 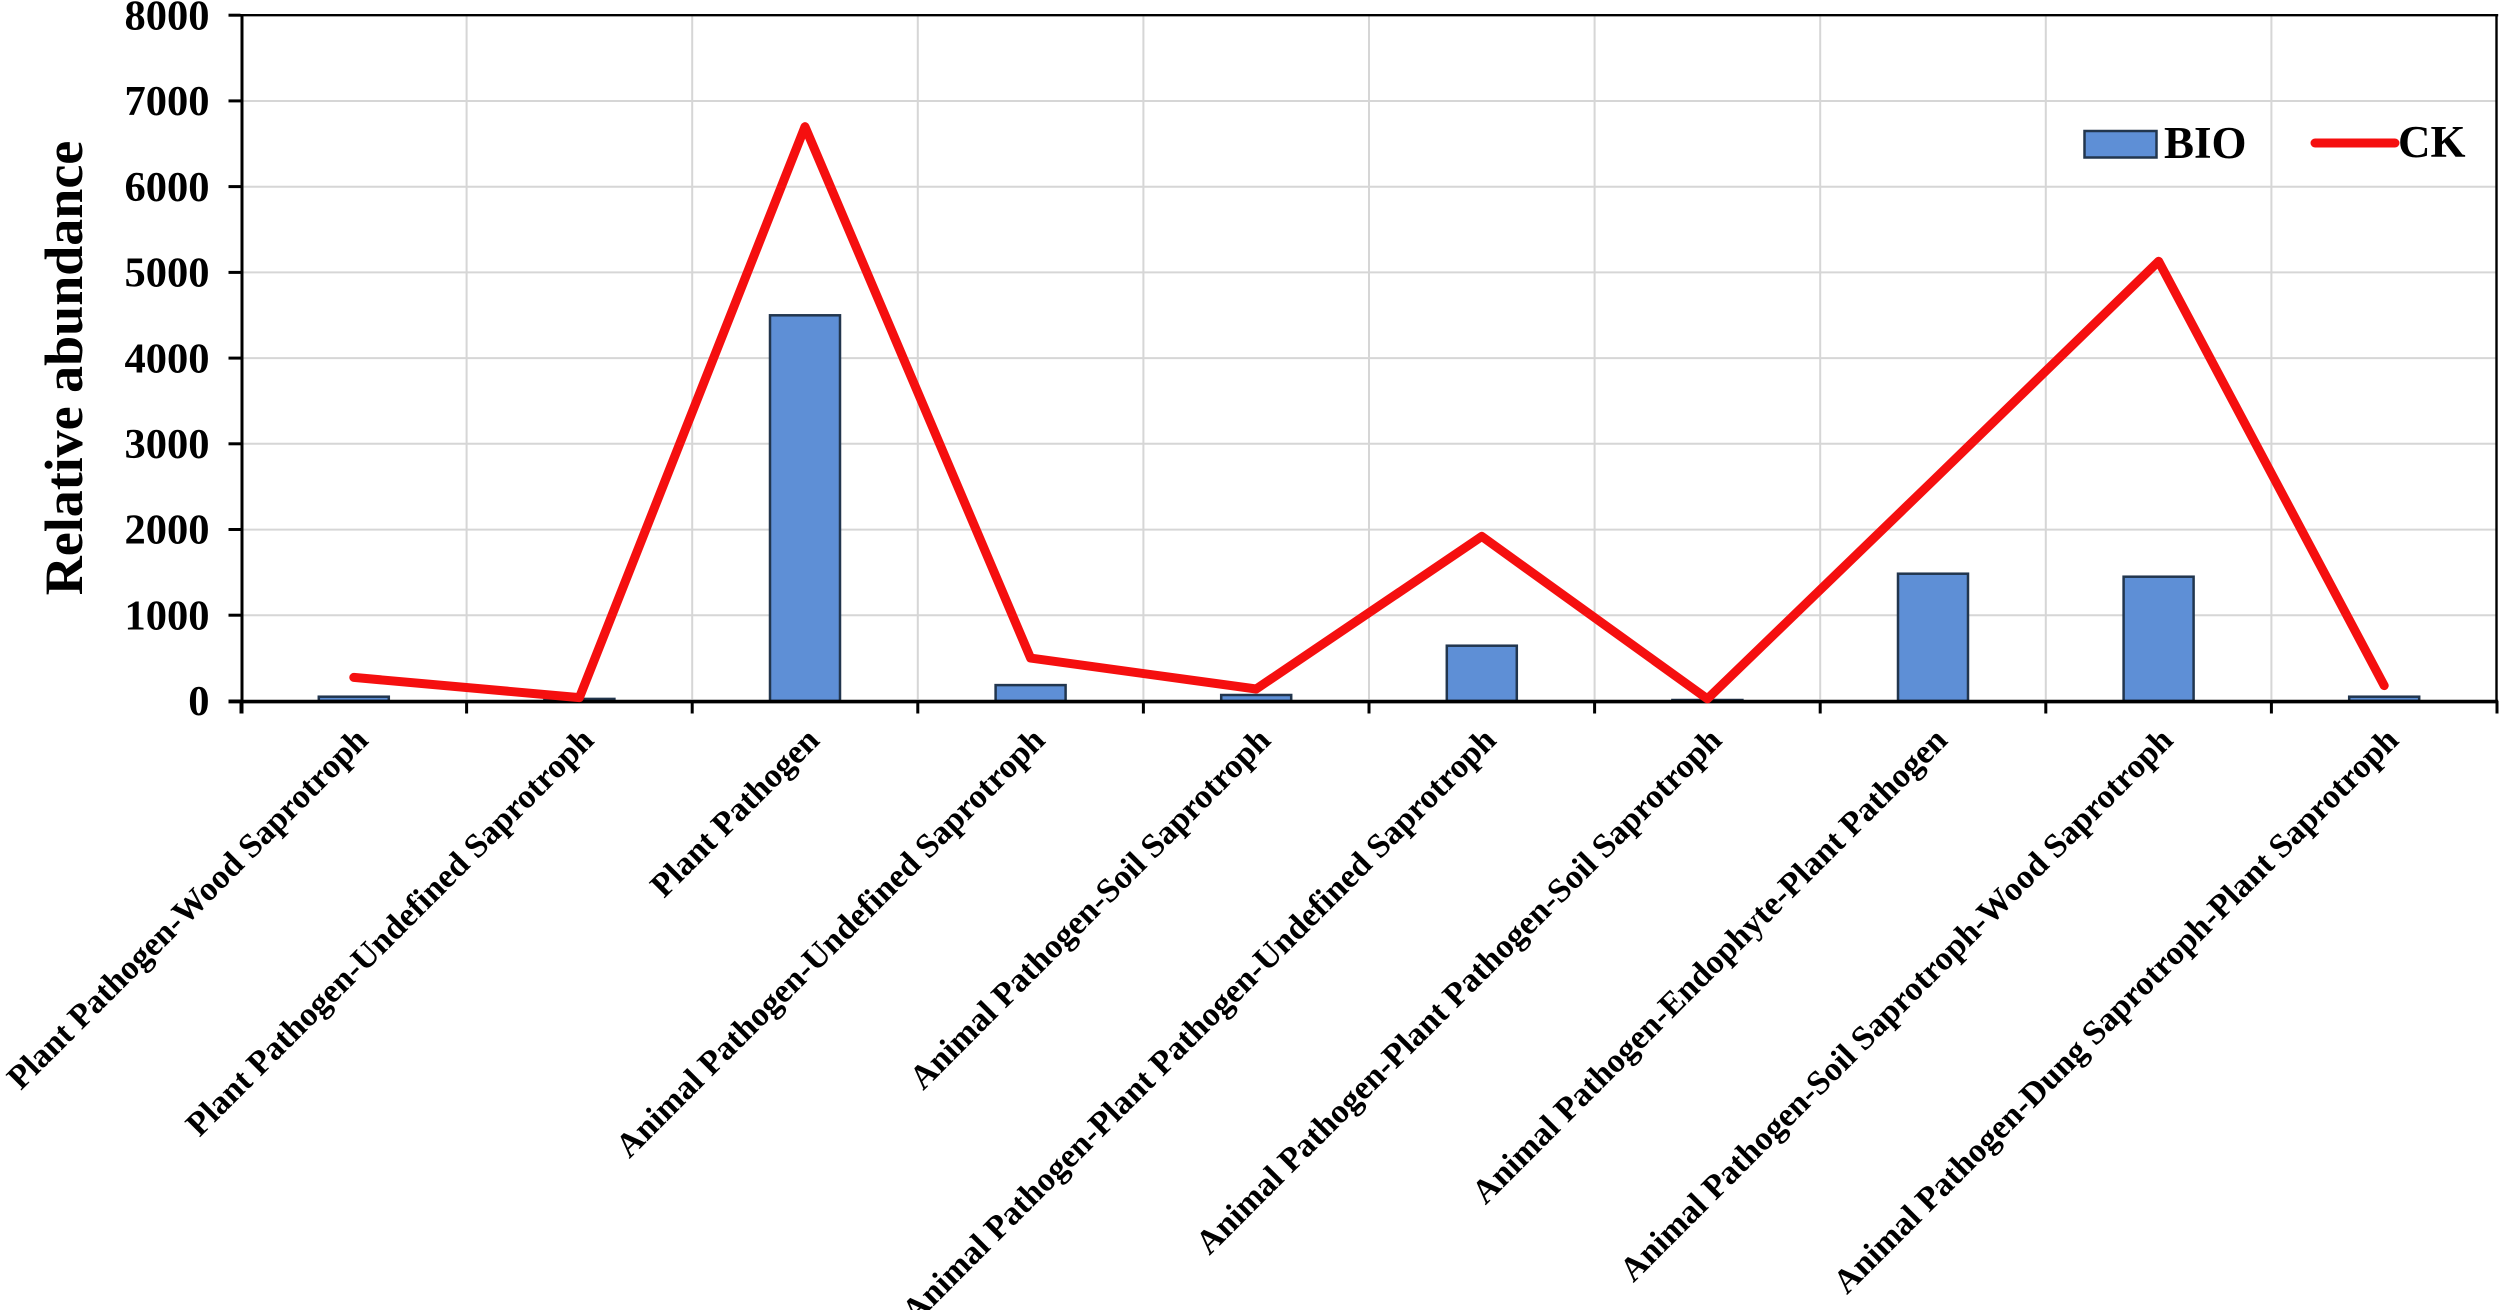 What do you see at coordinates (2432, 142) in the screenshot?
I see `svg-text: CK` at bounding box center [2432, 142].